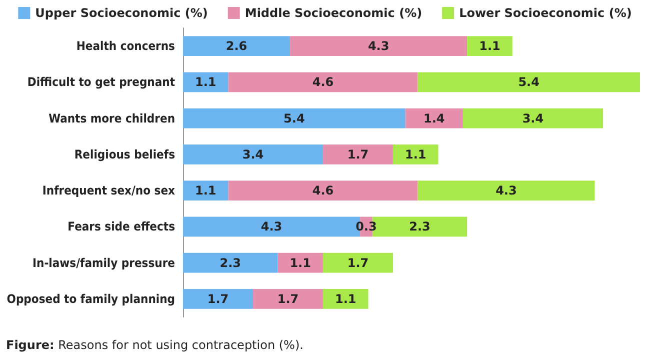 Image resolution: width=650 pixels, height=355 pixels. I want to click on y-tick-label: Wants more children, so click(111, 118).